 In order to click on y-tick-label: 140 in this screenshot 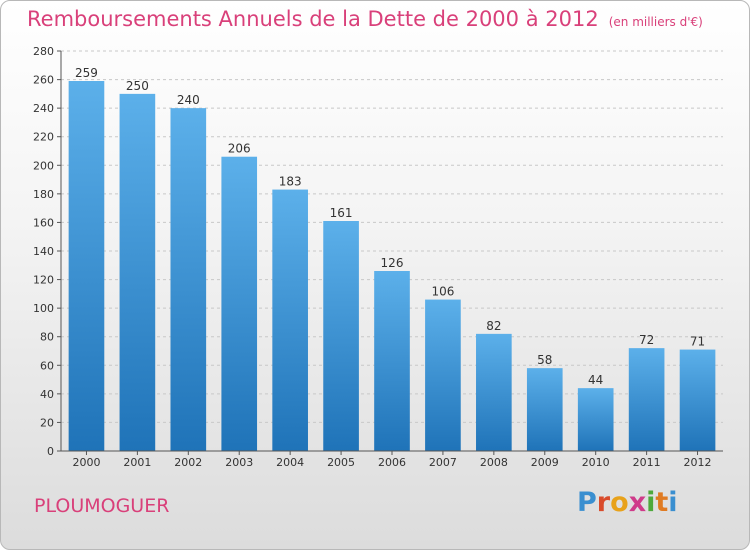, I will do `click(43, 251)`.